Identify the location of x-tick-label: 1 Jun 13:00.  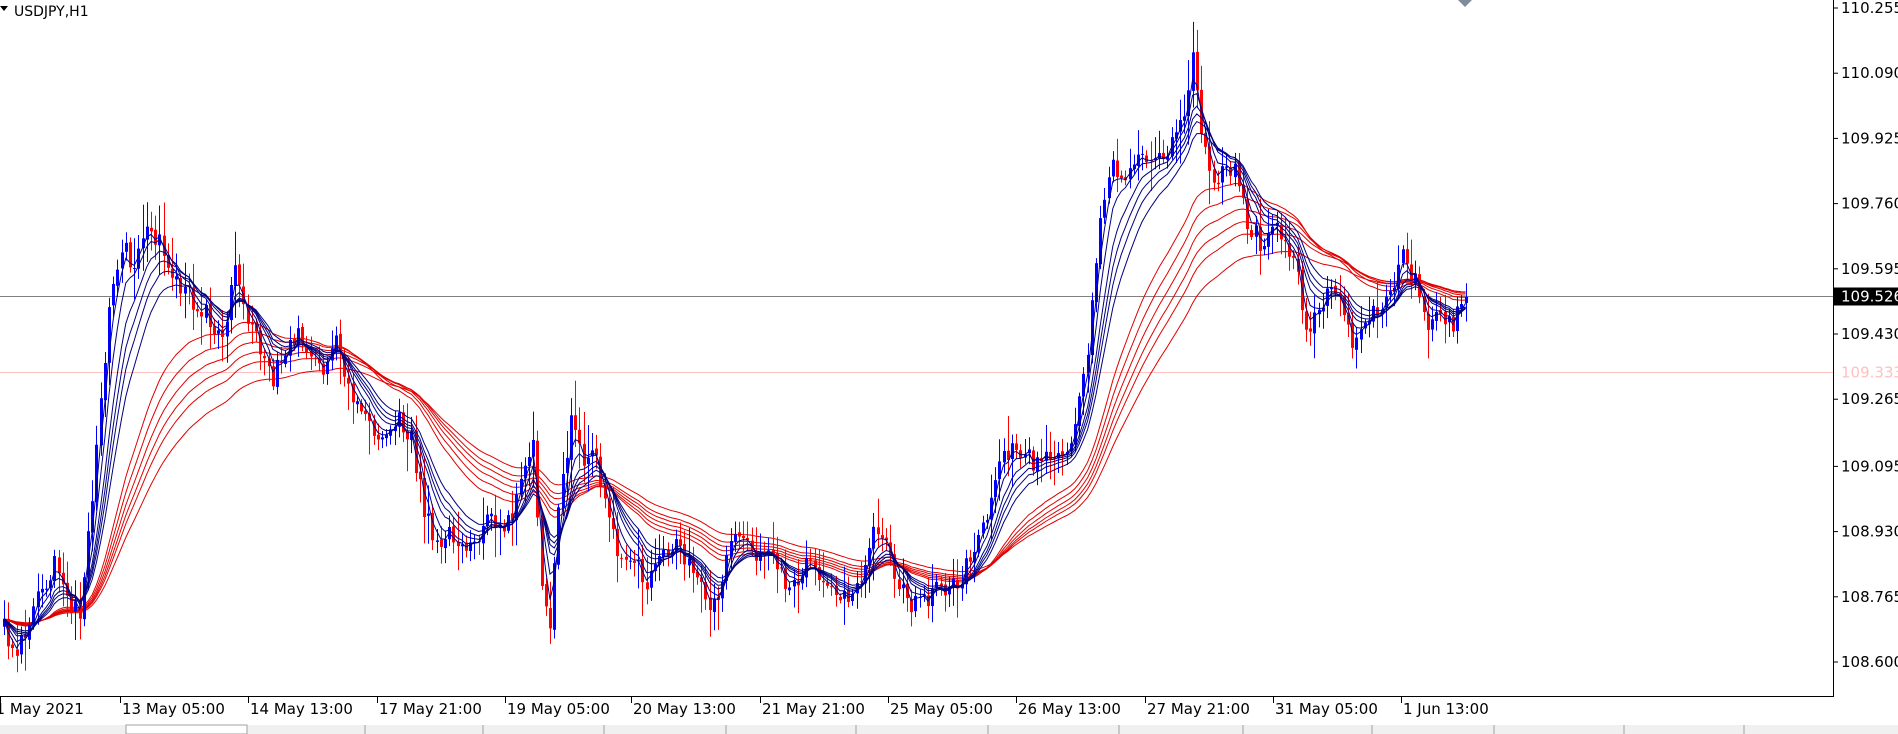
(1446, 709).